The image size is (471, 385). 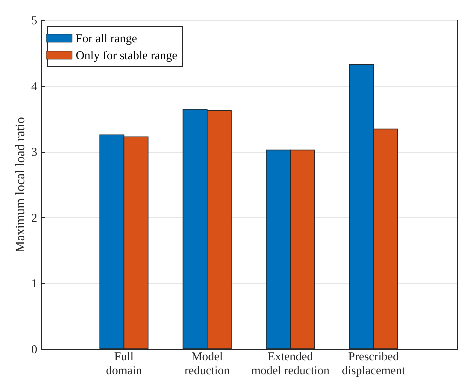 What do you see at coordinates (290, 364) in the screenshot?
I see `x-tick-label: Extended model reduction` at bounding box center [290, 364].